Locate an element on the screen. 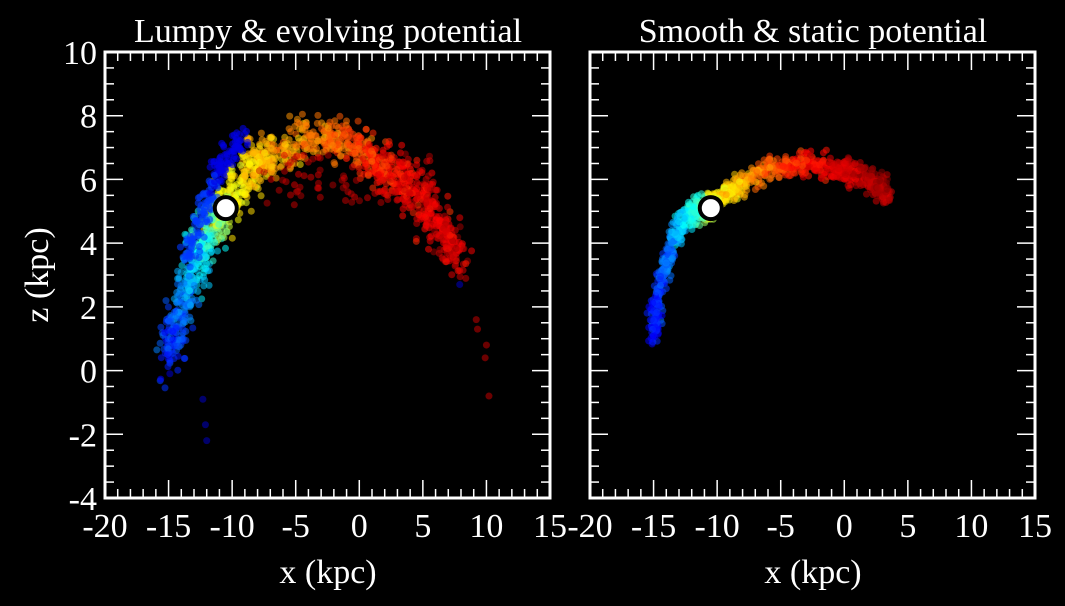 The height and width of the screenshot is (606, 1065). x-tick-label: 0 is located at coordinates (359, 526).